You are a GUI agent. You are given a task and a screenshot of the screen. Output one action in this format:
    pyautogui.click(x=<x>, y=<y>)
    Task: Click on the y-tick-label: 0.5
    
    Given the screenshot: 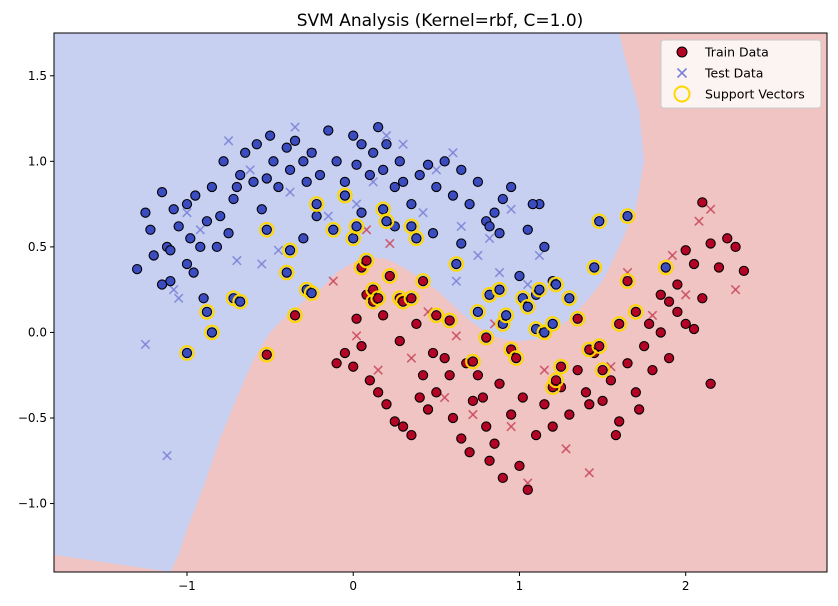 What is the action you would take?
    pyautogui.click(x=37, y=247)
    